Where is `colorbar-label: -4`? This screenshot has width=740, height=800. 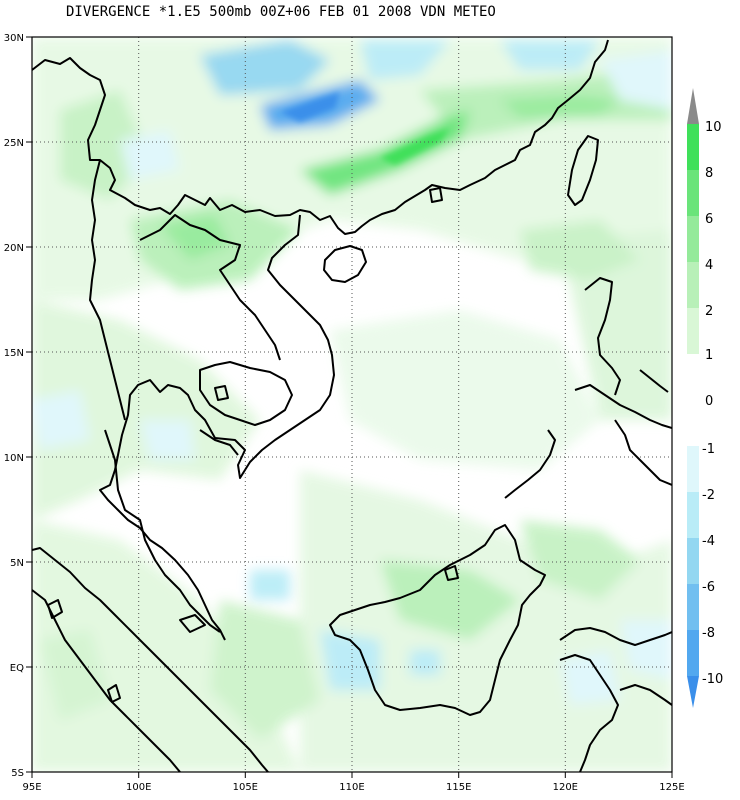
colorbar-label: -4 is located at coordinates (708, 541).